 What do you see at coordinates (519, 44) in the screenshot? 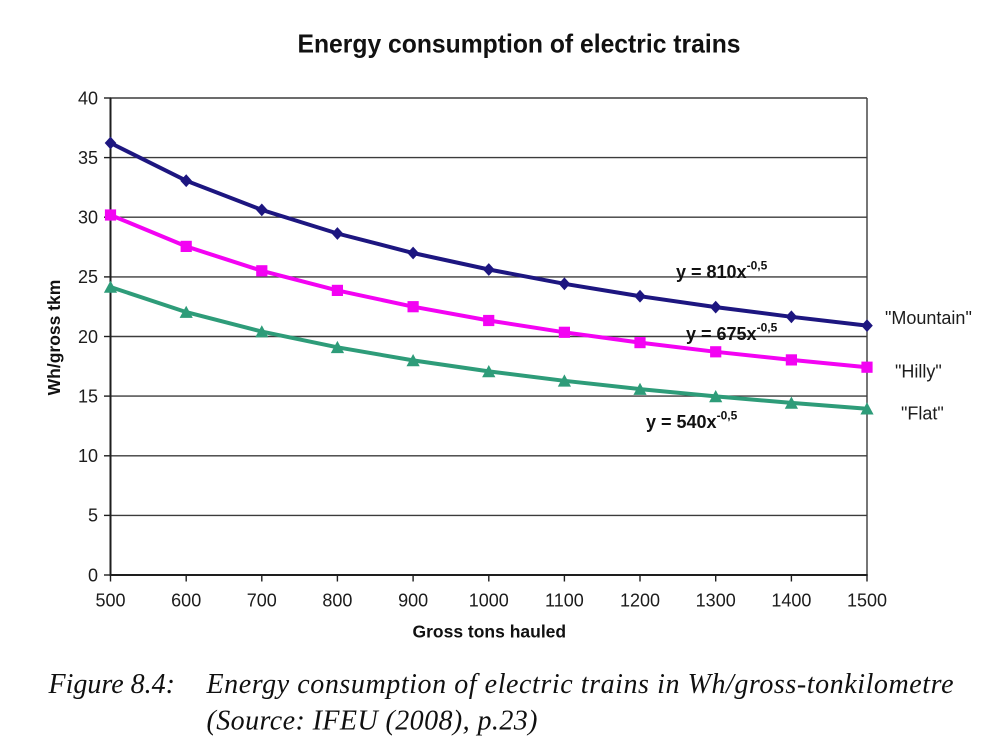
I see `svg-text:Energy consumption of electric: Energy consumption of electric trains` at bounding box center [519, 44].